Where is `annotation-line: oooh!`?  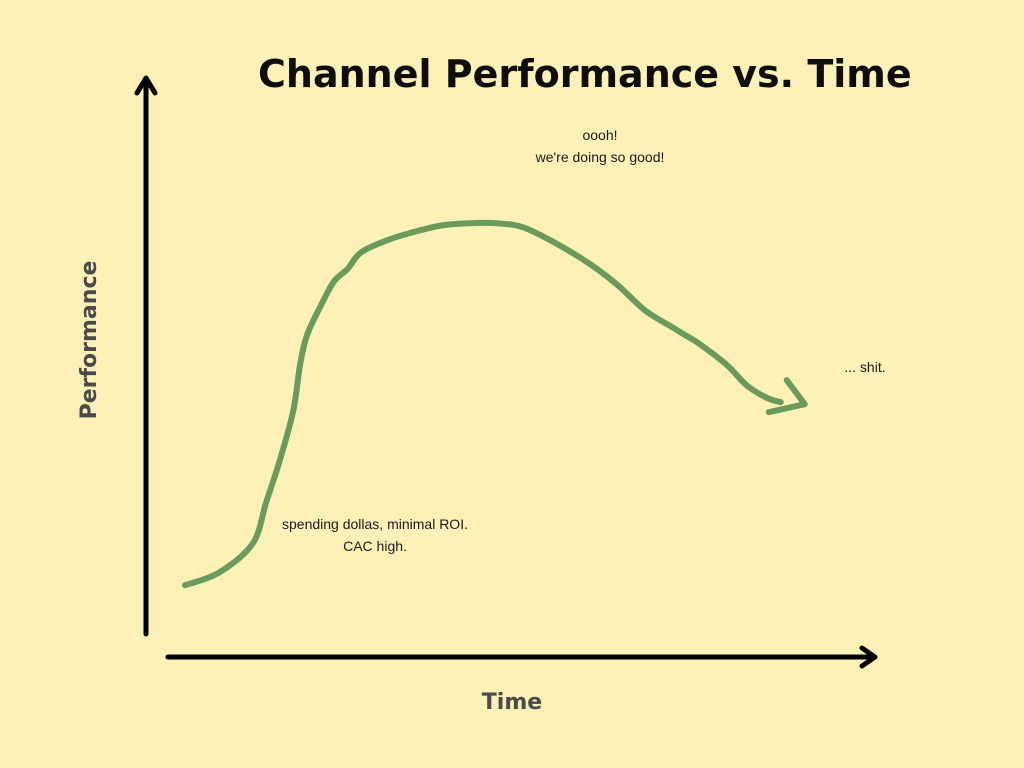
annotation-line: oooh! is located at coordinates (600, 135).